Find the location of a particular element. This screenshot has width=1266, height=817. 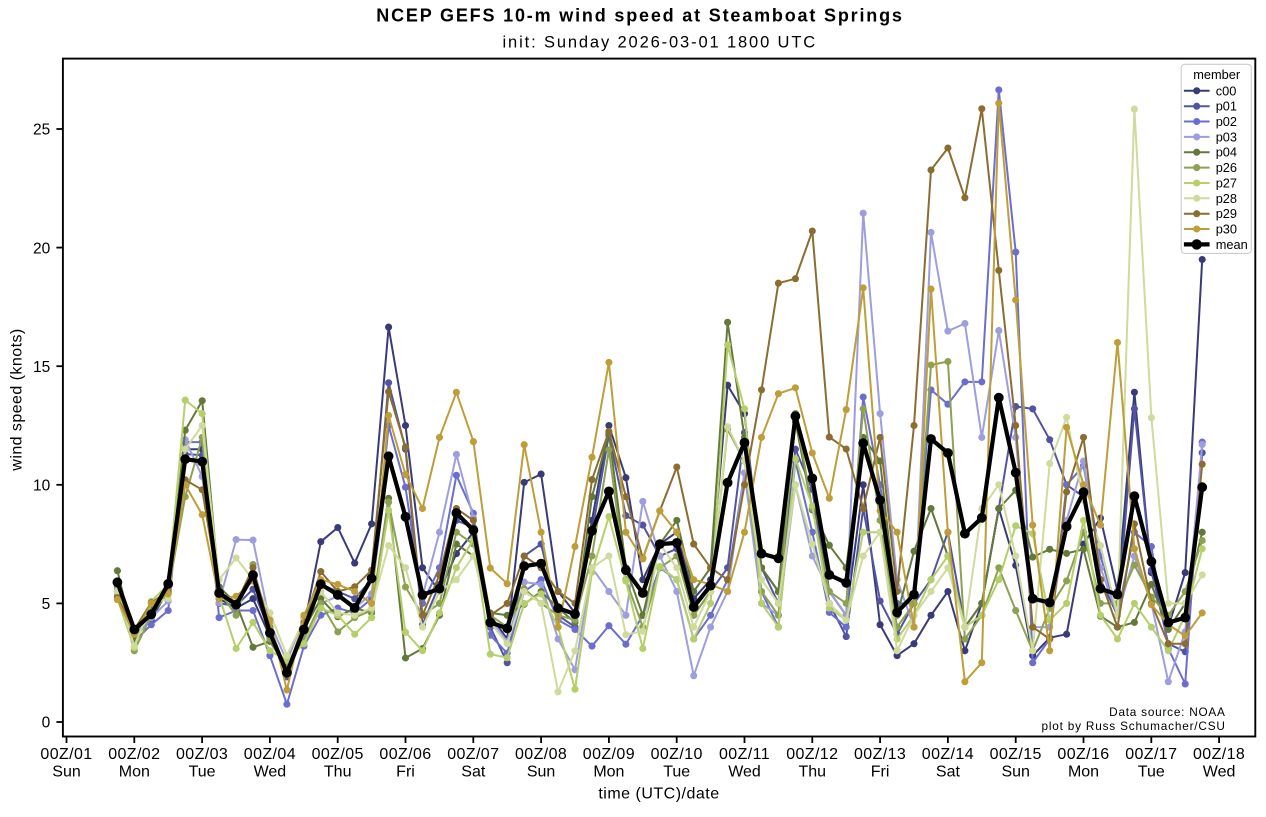

svg-text: 00Z/06 is located at coordinates (405, 754).